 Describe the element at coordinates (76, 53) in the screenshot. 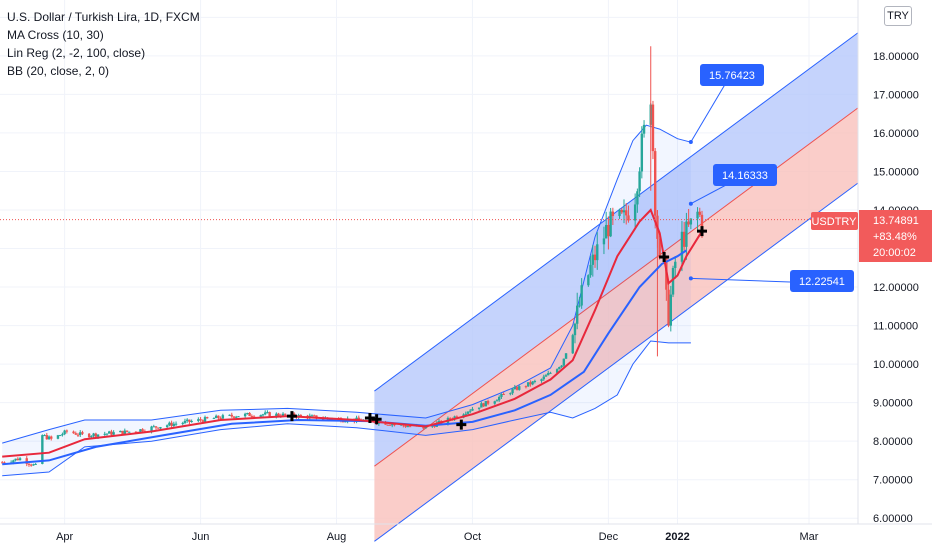

I see `lin-reg-indicator: Lin Reg (2, -2, 100, close)` at that location.